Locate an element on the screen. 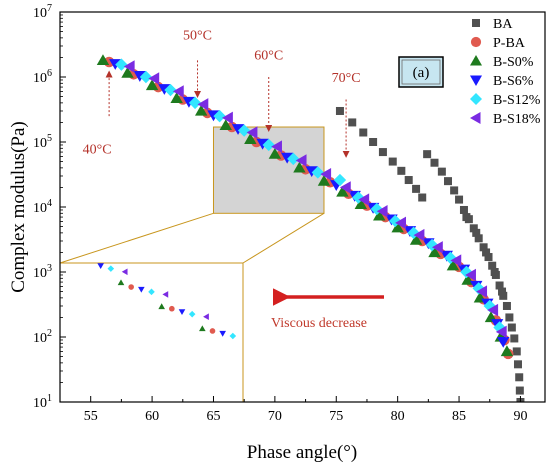 This screenshot has width=550, height=468. inset-point-b-s0--8 is located at coordinates (202, 328).